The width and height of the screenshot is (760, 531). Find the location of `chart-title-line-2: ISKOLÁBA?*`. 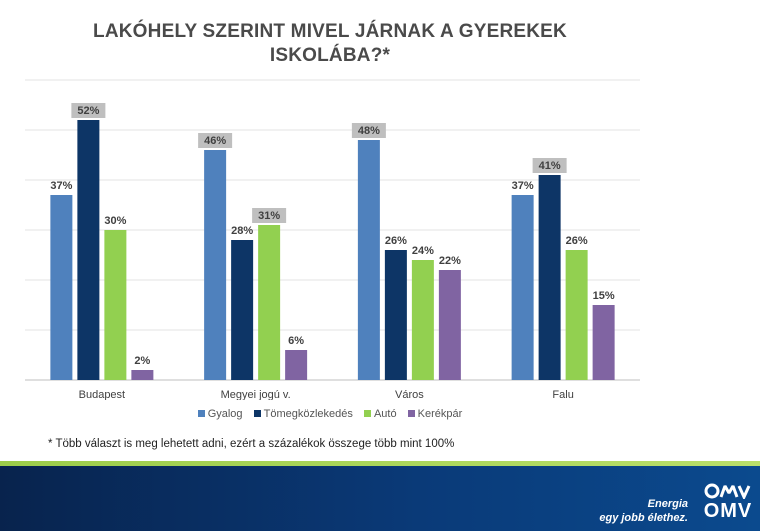

chart-title-line-2: ISKOLÁBA?* is located at coordinates (330, 55).